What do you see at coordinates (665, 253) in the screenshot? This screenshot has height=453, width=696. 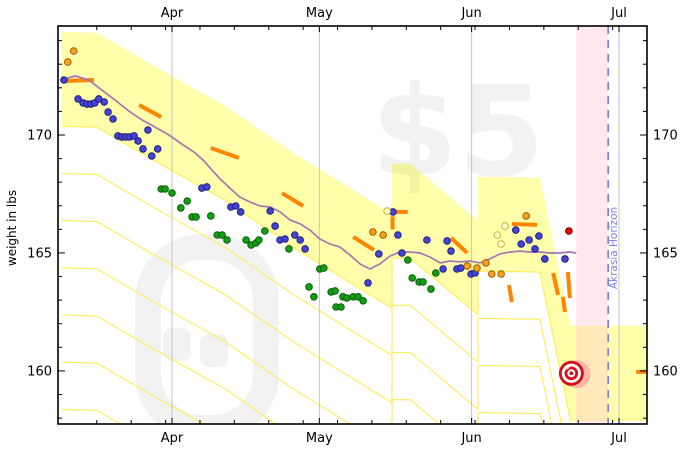 I see `ytick-label-right-165: 165` at bounding box center [665, 253].